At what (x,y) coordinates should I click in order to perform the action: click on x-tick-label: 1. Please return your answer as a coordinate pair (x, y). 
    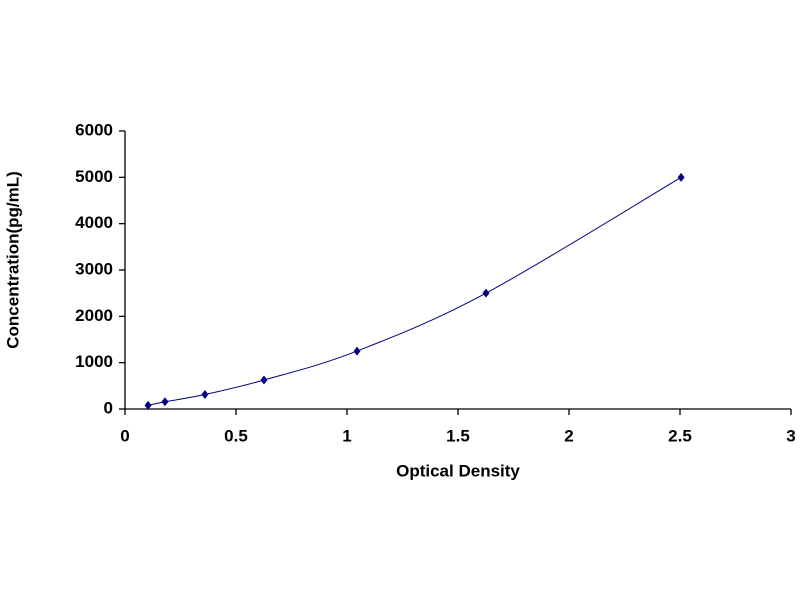
    Looking at the image, I should click on (346, 435).